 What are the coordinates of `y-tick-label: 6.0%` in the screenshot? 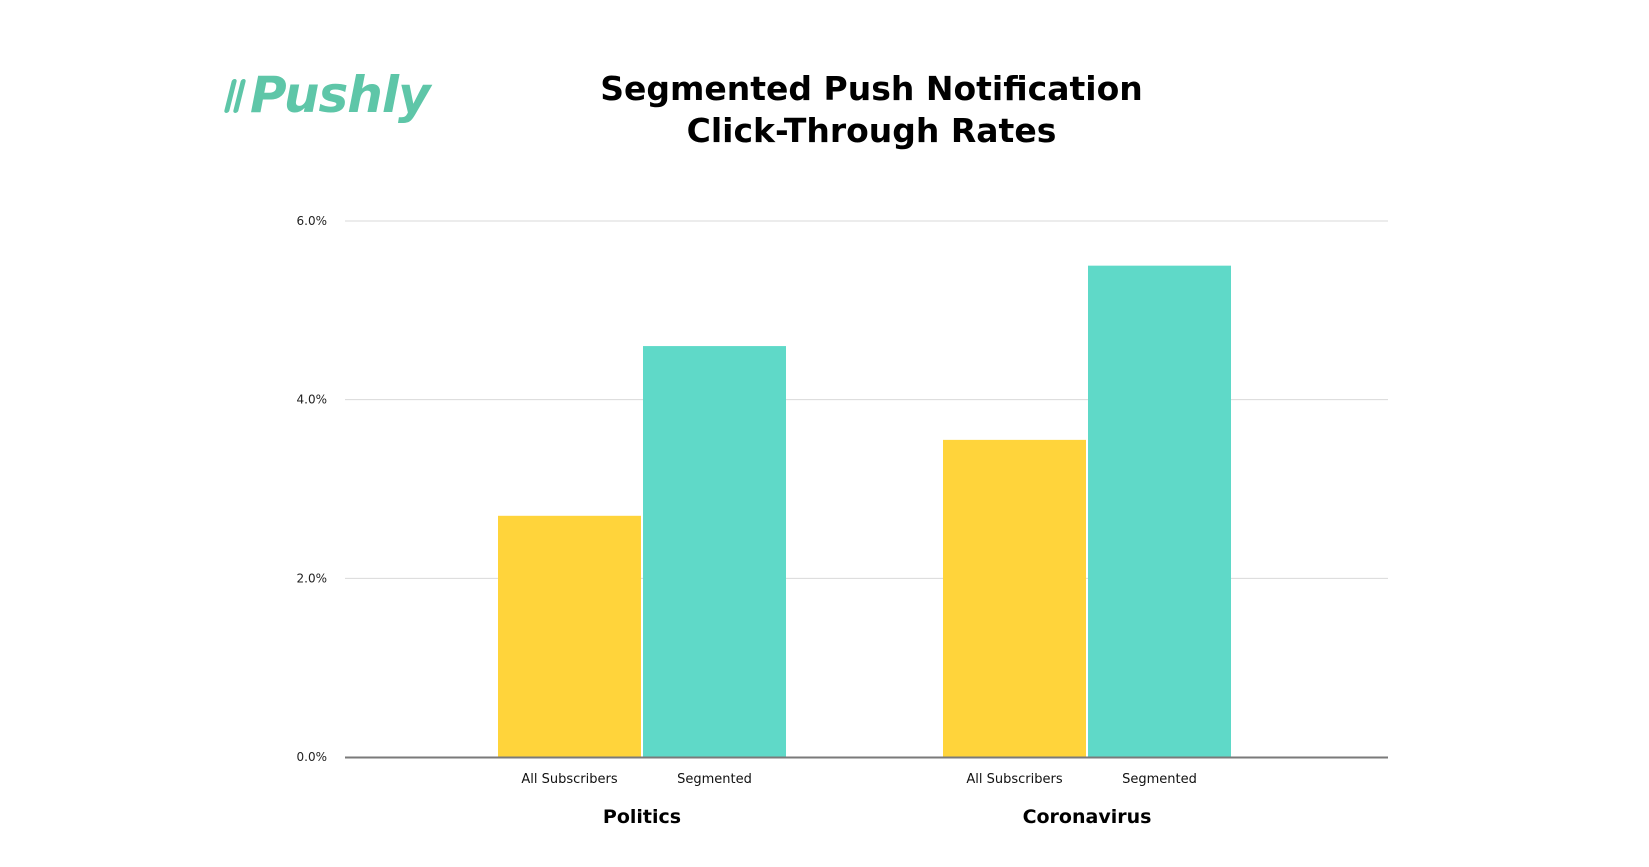 It's located at (312, 221).